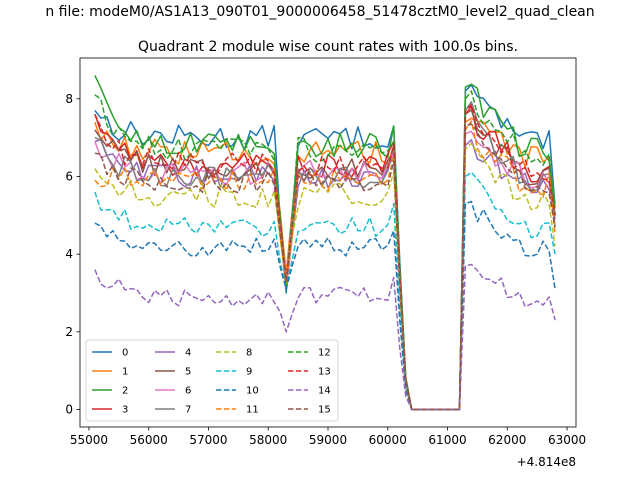 The image size is (640, 480). I want to click on x-tick-label: 56000, so click(149, 440).